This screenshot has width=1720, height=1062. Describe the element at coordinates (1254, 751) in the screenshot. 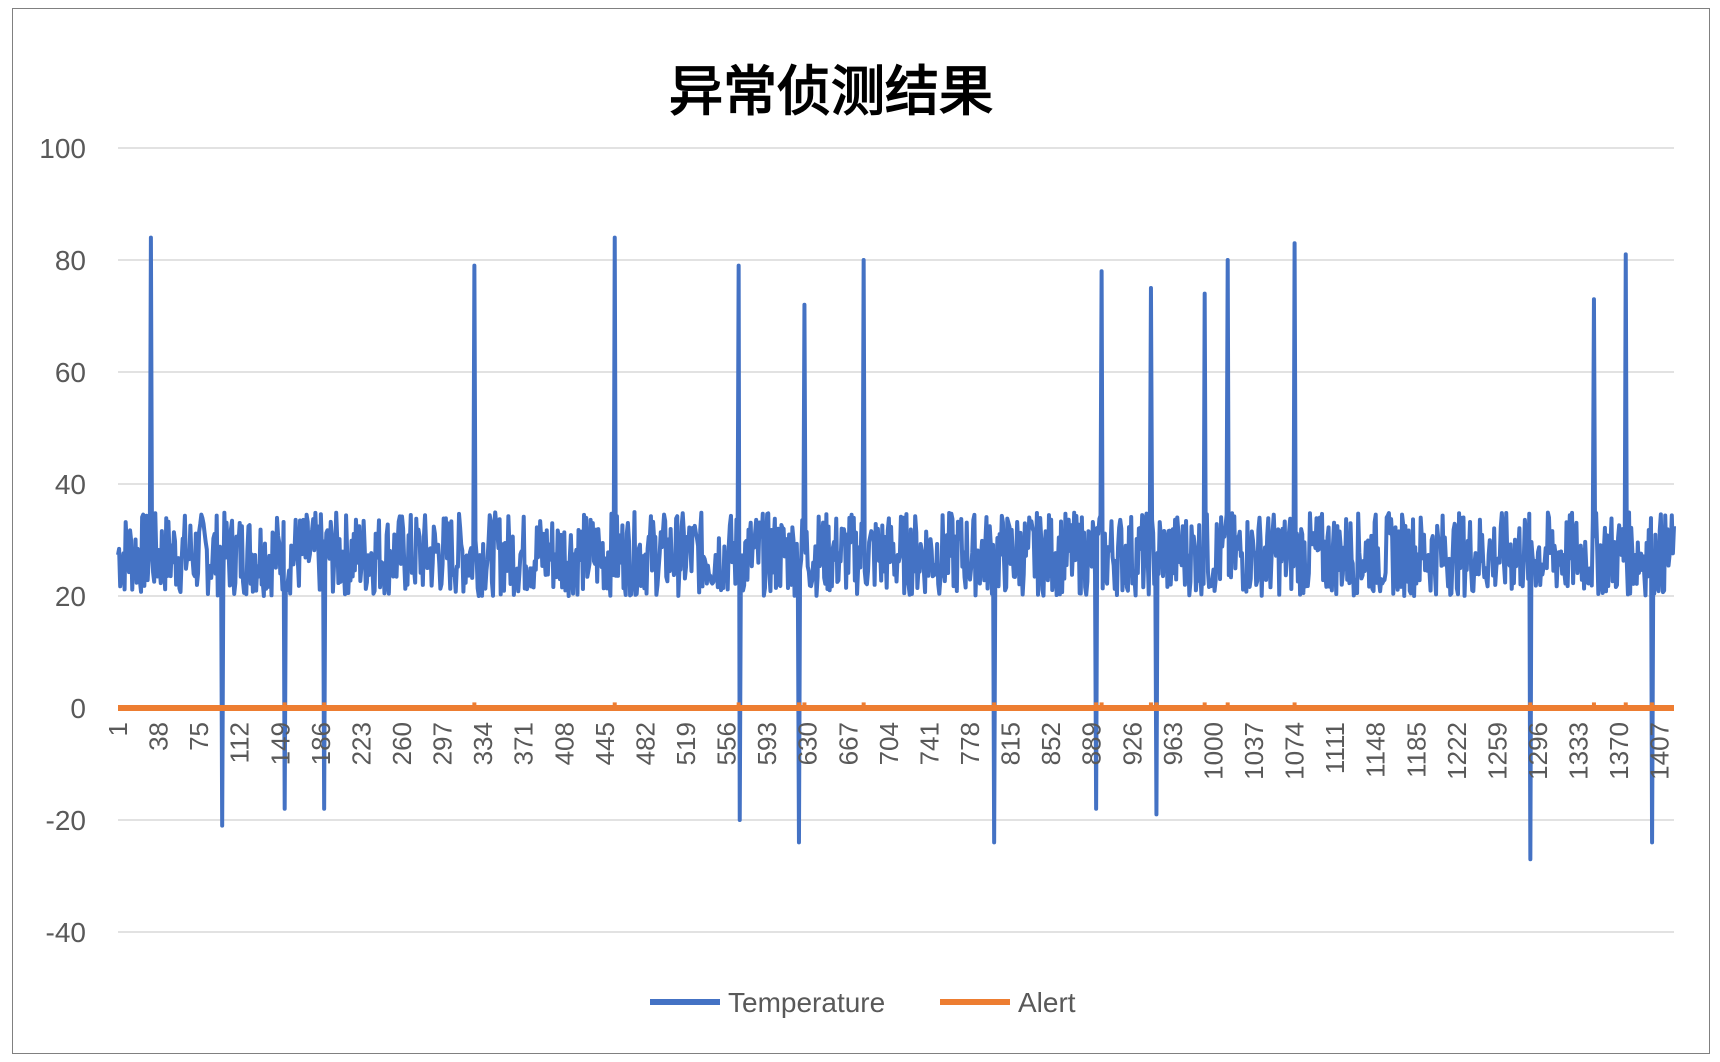

I see `x-tick-label: 1037` at that location.